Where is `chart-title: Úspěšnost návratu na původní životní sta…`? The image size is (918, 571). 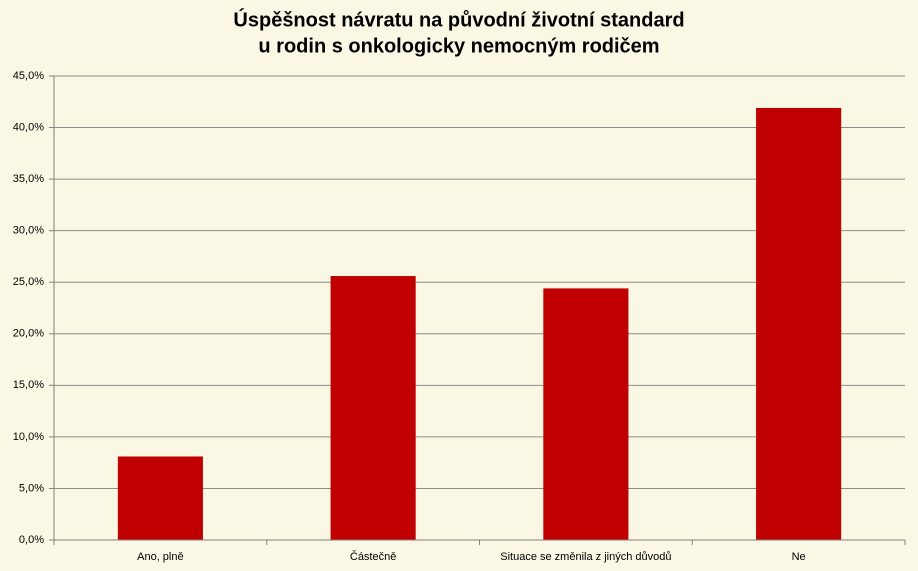
chart-title: Úspěšnost návratu na původní životní sta… is located at coordinates (458, 19).